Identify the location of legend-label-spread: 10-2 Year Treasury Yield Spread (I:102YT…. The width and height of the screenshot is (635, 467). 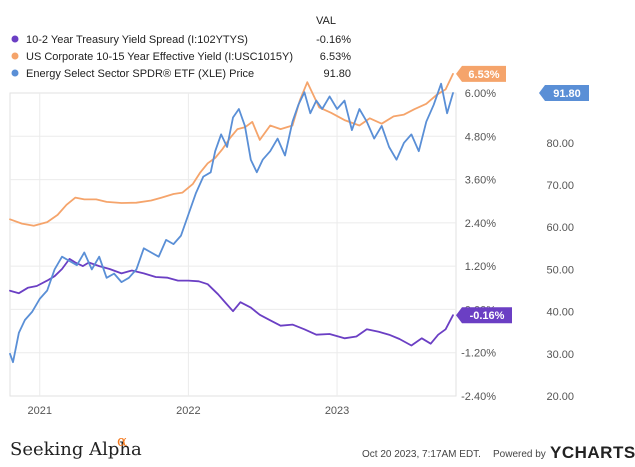
(137, 40).